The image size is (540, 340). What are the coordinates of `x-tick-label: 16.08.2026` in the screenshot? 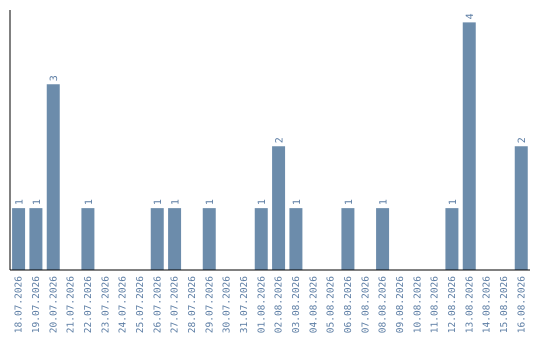 It's located at (522, 305).